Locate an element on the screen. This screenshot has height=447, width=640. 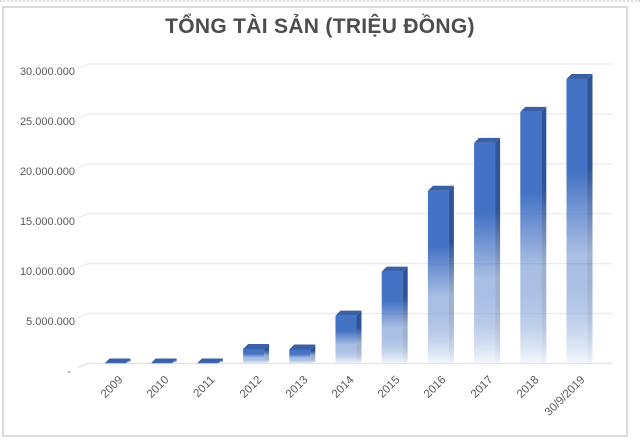
y-tick-label: 25.000.000 is located at coordinates (47, 121).